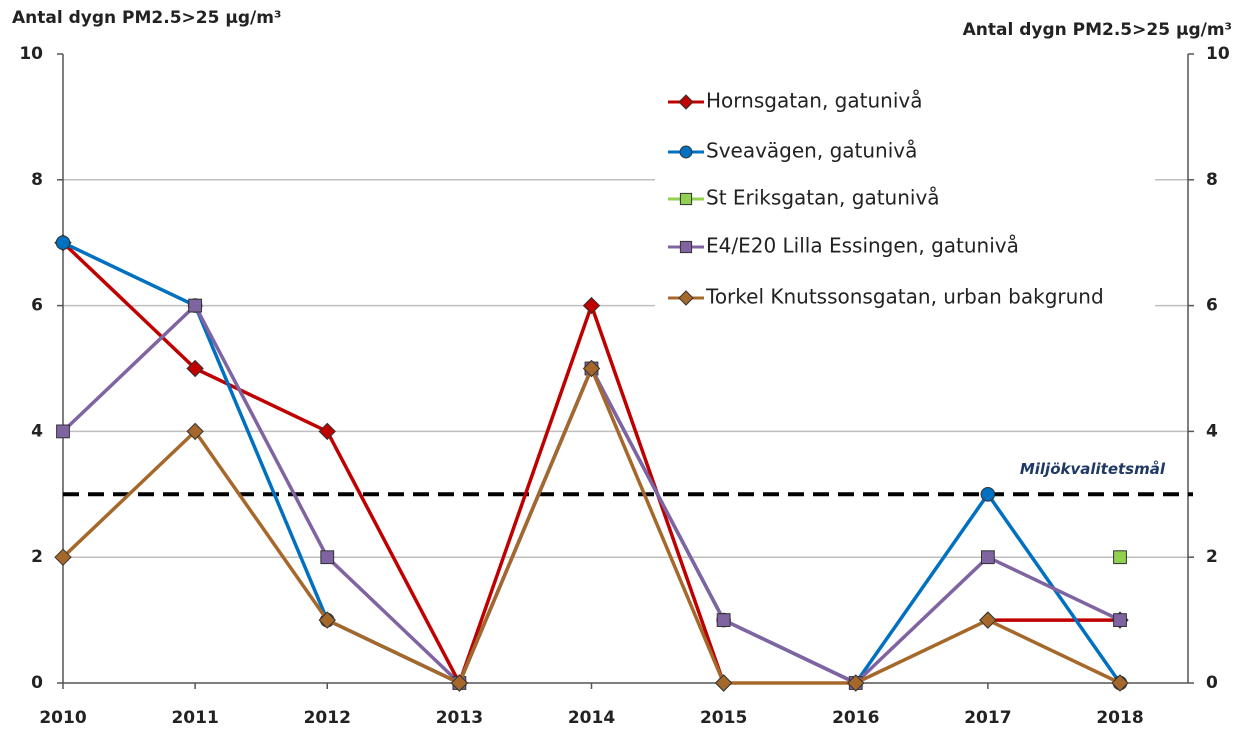  Describe the element at coordinates (459, 718) in the screenshot. I see `x-tick-label: 2013` at that location.